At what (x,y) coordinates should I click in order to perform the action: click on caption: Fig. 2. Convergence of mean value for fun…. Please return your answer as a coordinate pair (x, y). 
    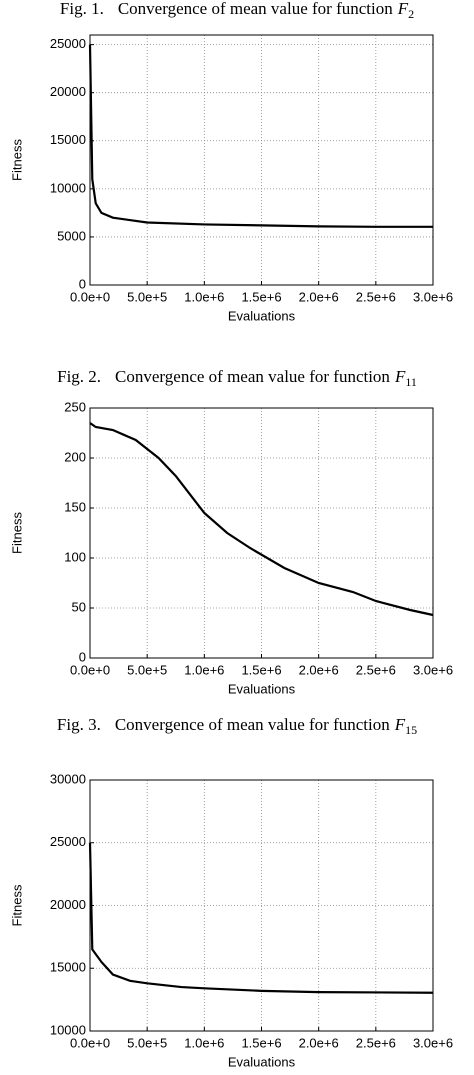
    Looking at the image, I should click on (237, 378).